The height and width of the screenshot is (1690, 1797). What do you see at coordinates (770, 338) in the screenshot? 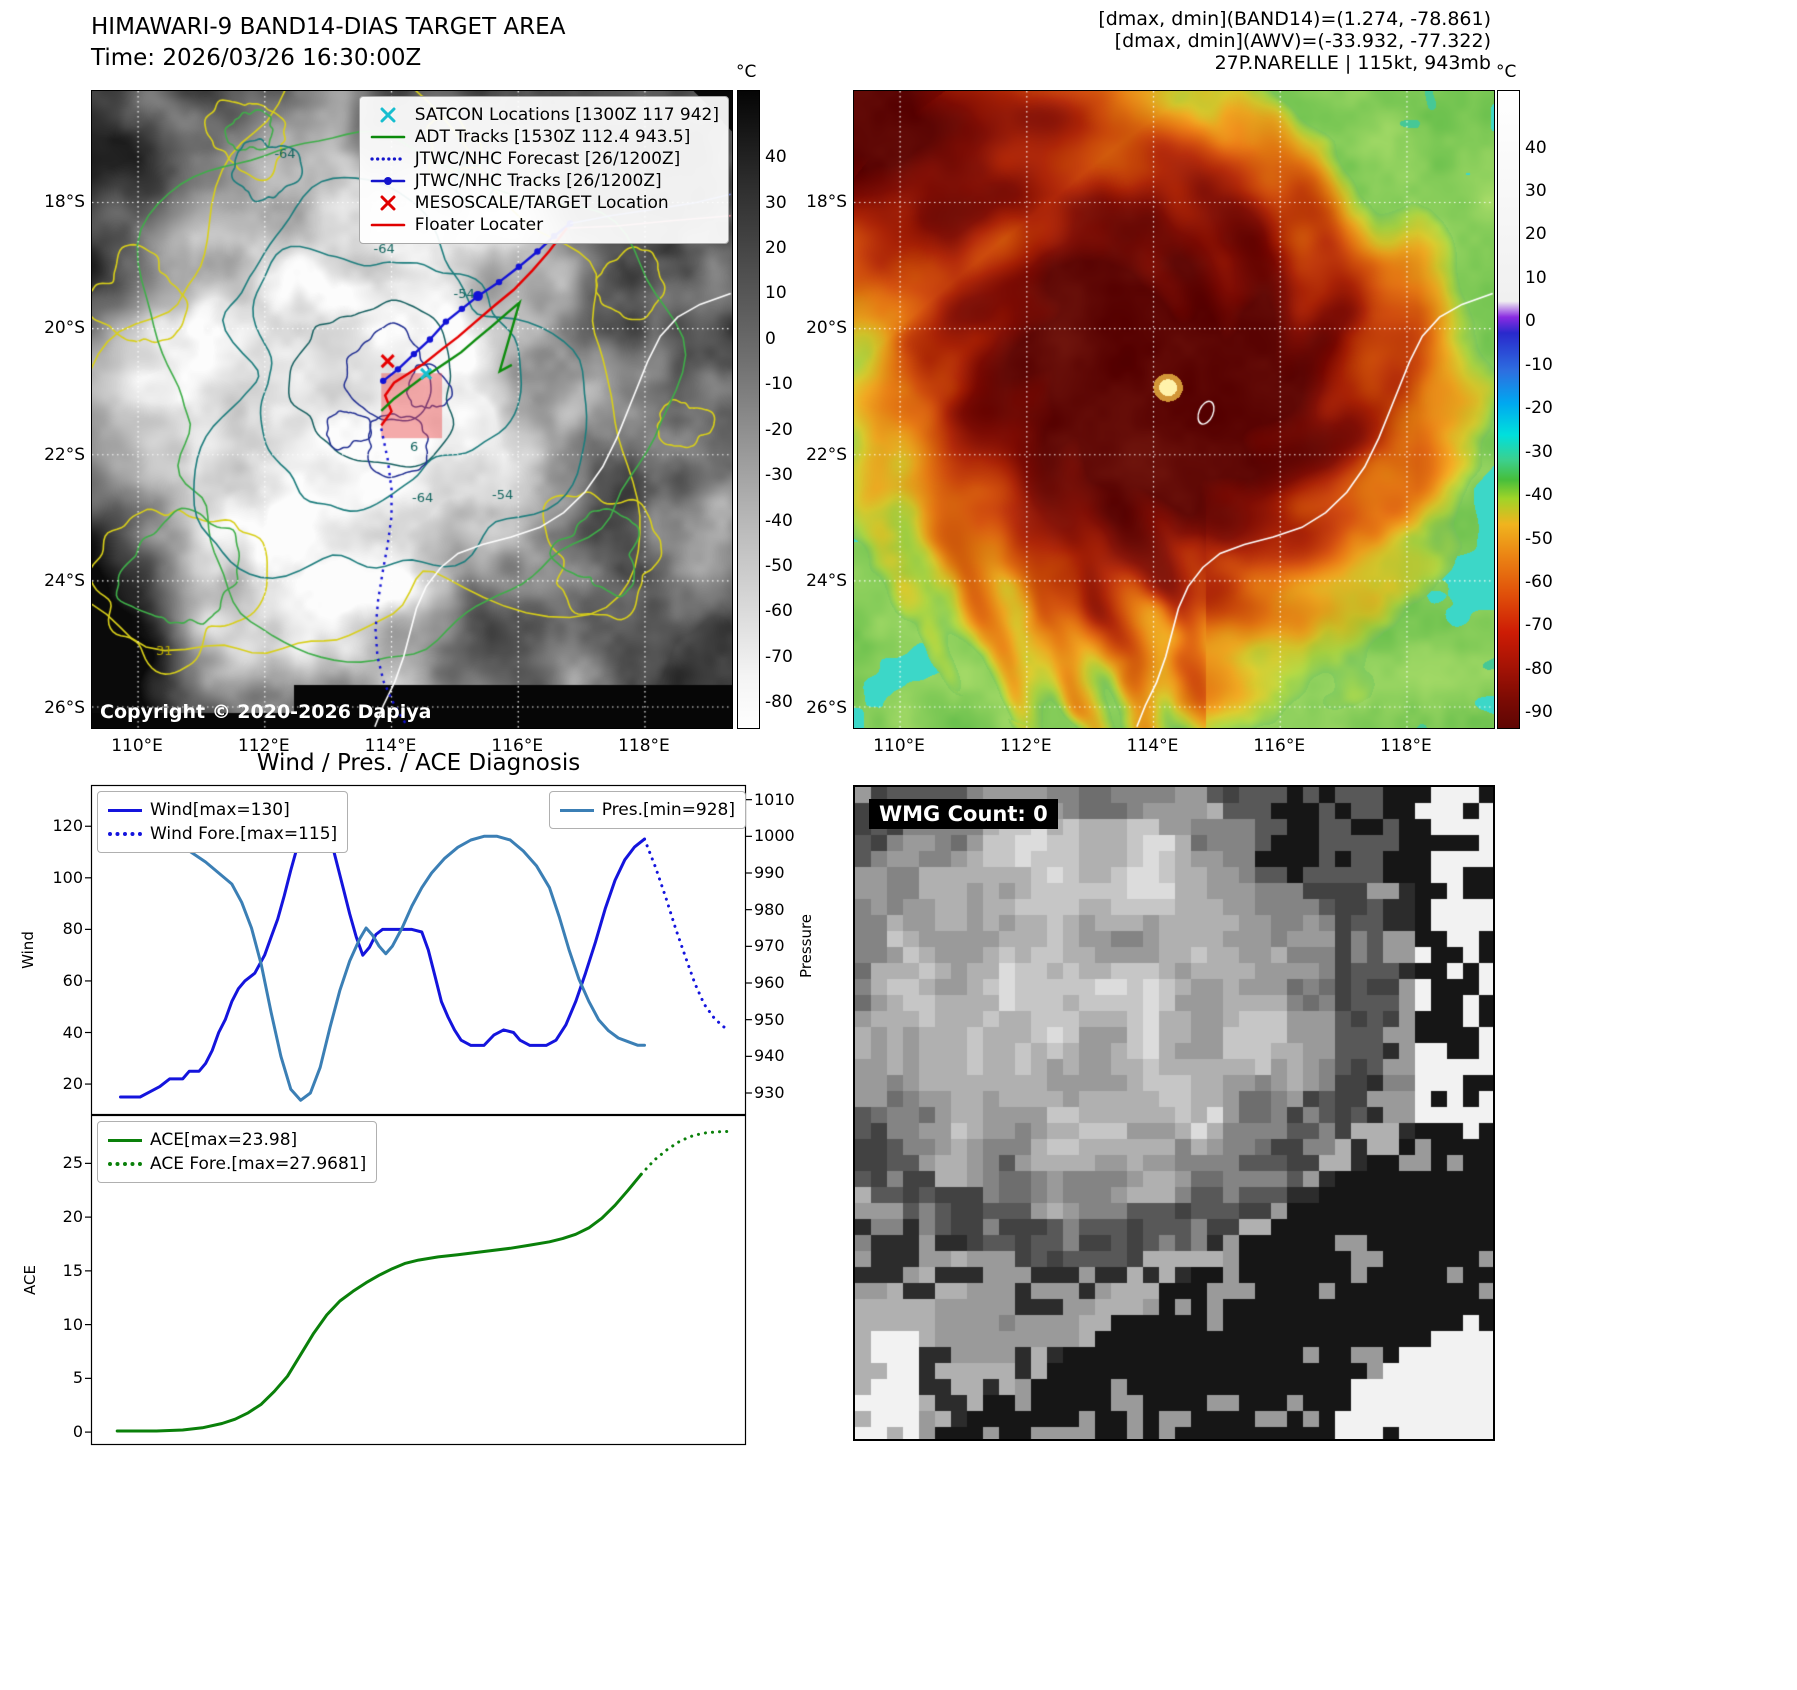
I see `band14-colorbar-tick: 0` at bounding box center [770, 338].